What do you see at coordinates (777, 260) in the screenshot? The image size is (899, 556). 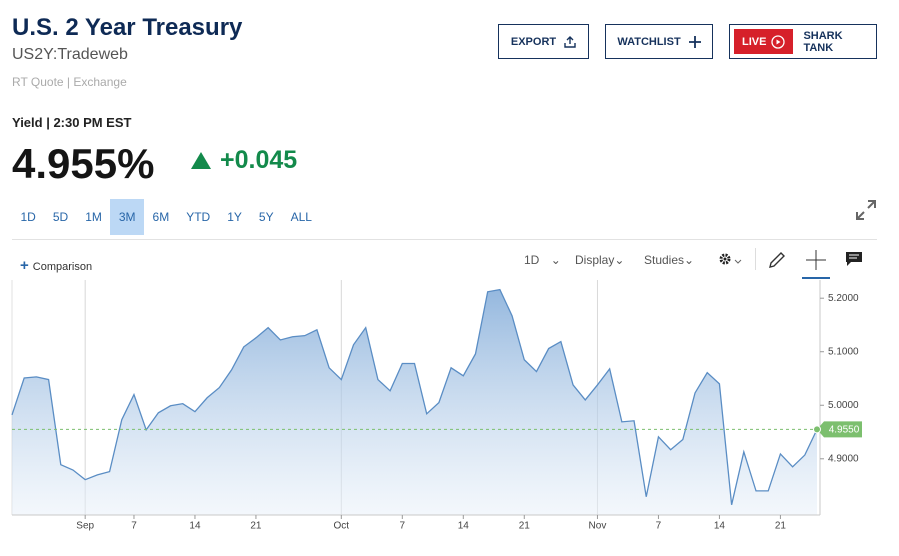 I see `draw-icon` at bounding box center [777, 260].